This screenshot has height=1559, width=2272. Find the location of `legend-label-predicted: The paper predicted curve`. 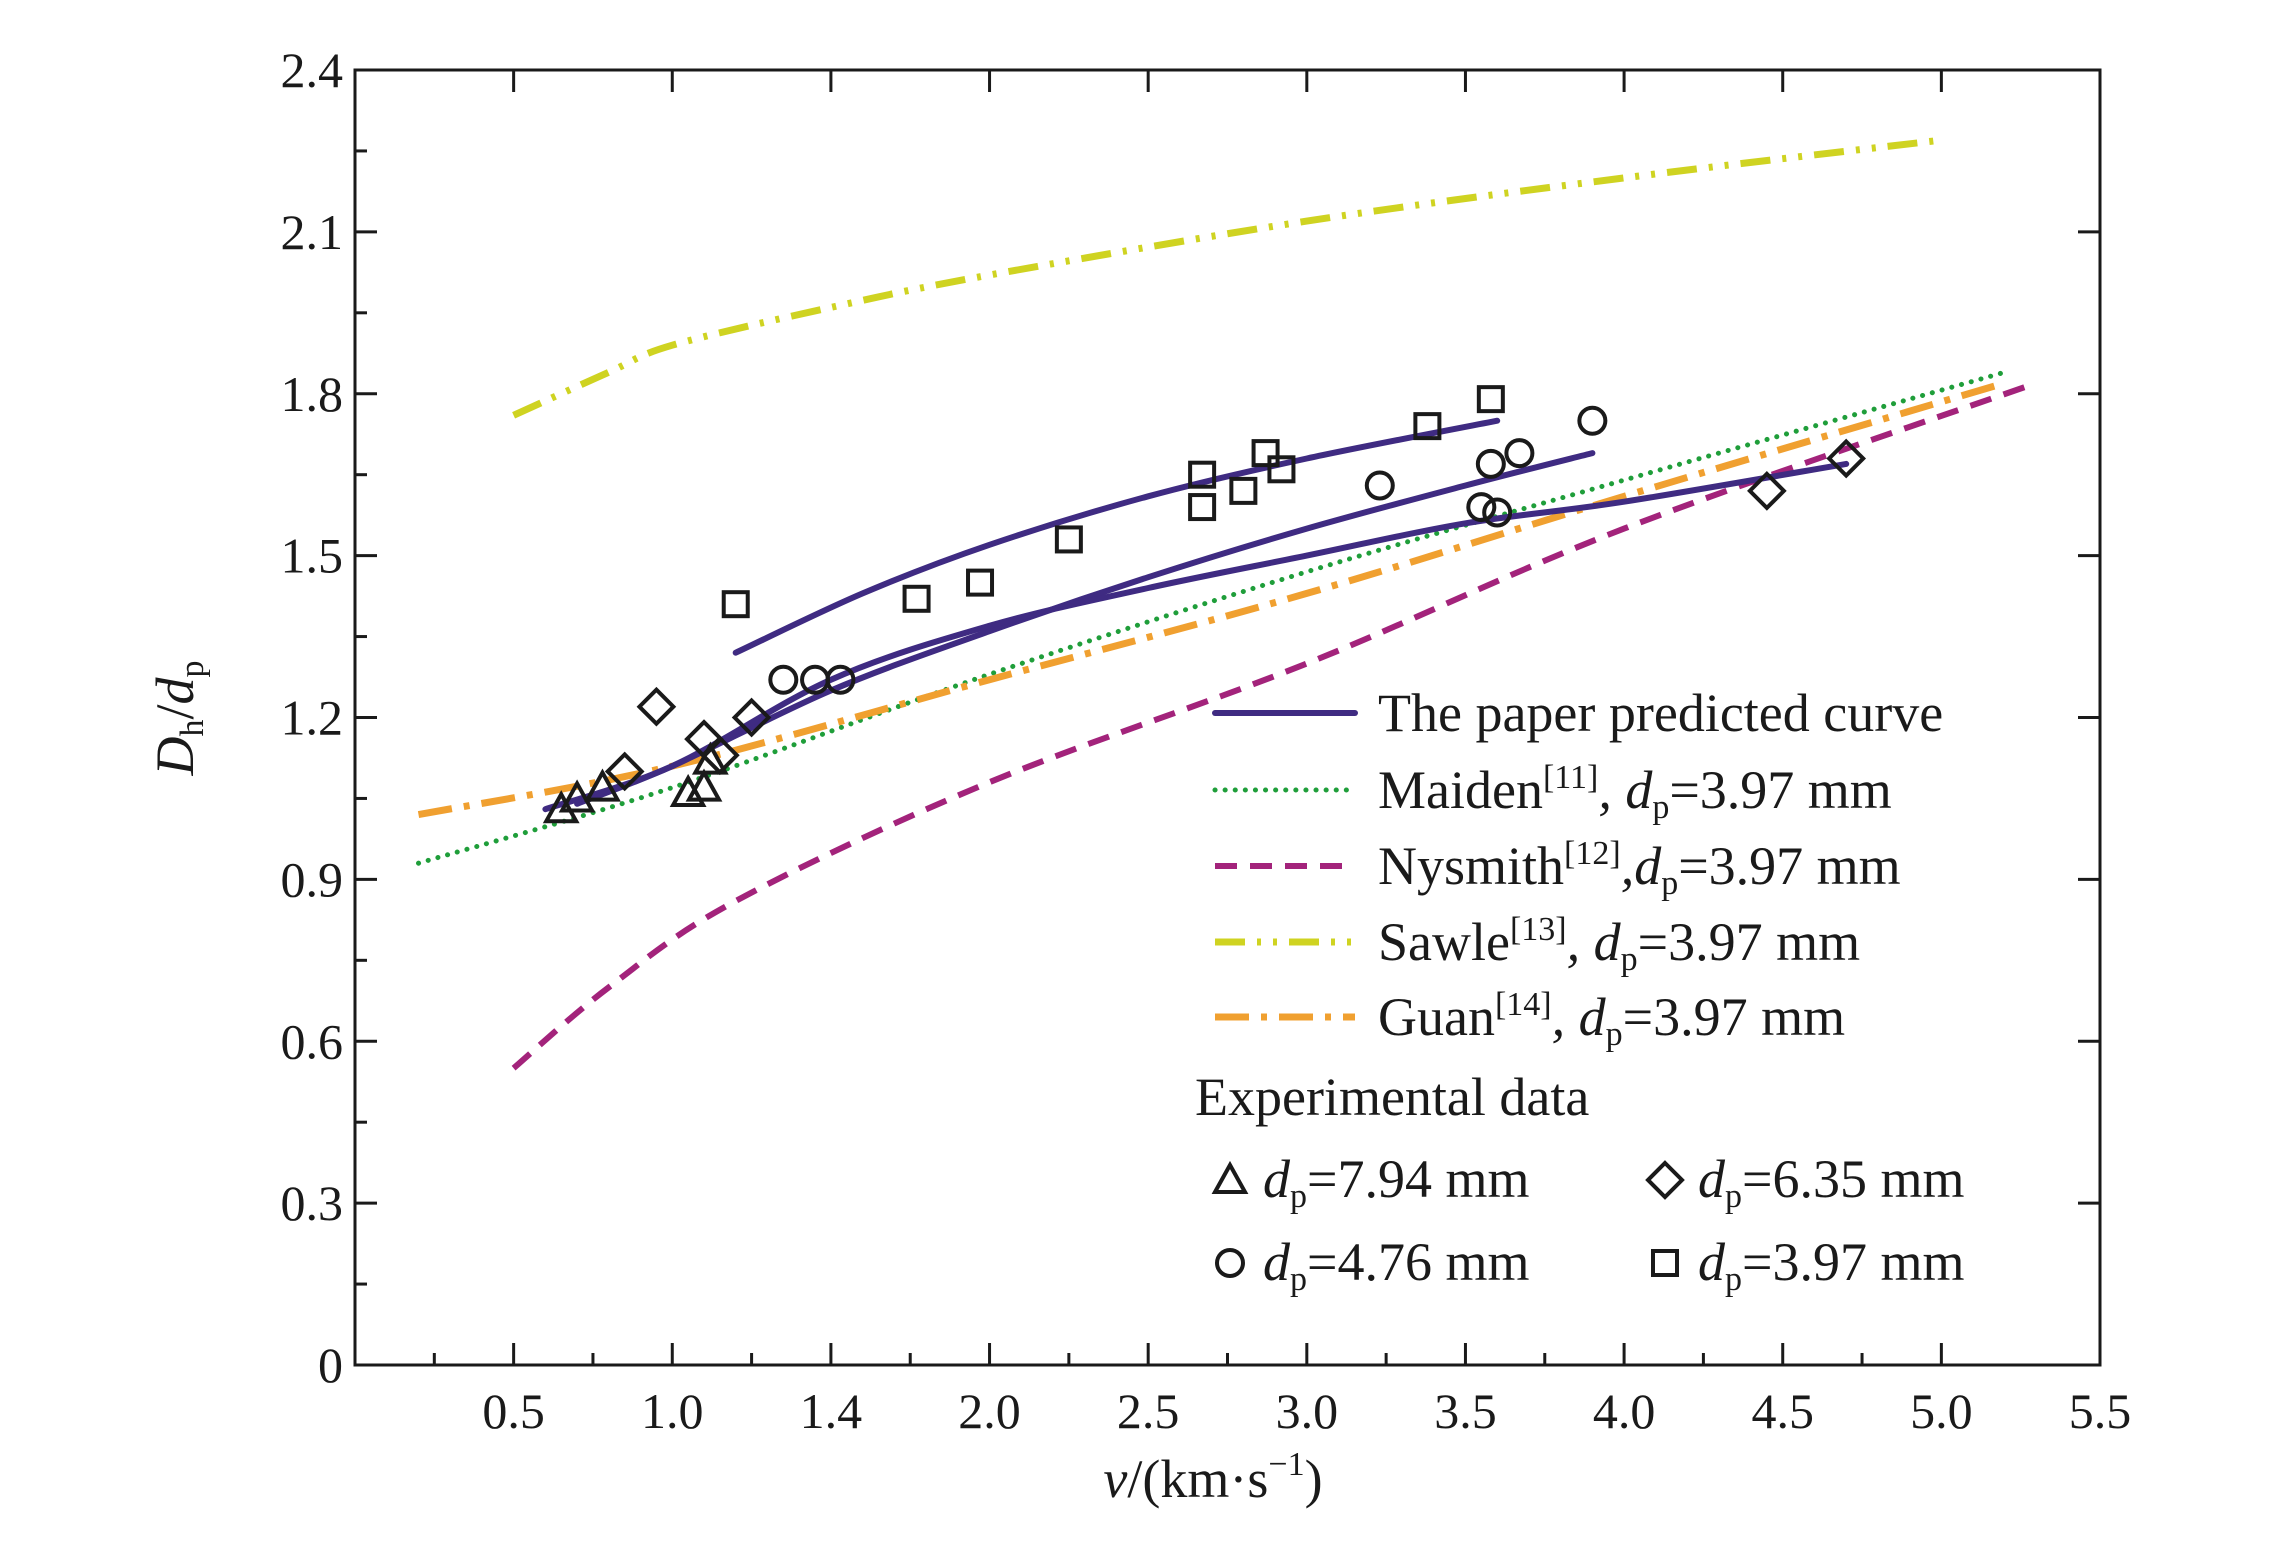

legend-label-predicted: The paper predicted curve is located at coordinates (1660, 713).